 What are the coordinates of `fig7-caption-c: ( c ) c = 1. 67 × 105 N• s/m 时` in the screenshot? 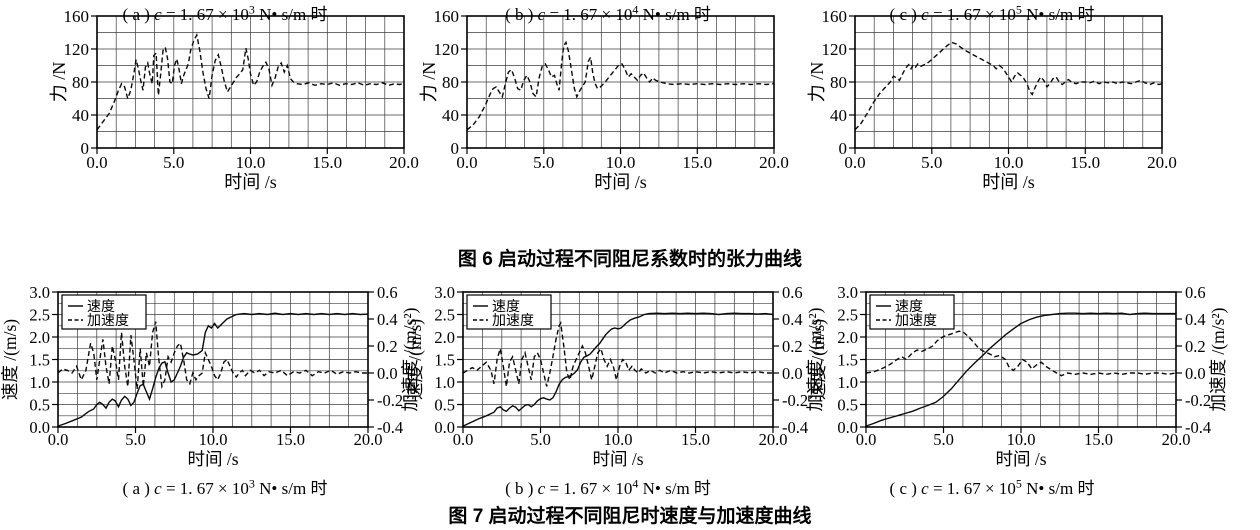 It's located at (992, 486).